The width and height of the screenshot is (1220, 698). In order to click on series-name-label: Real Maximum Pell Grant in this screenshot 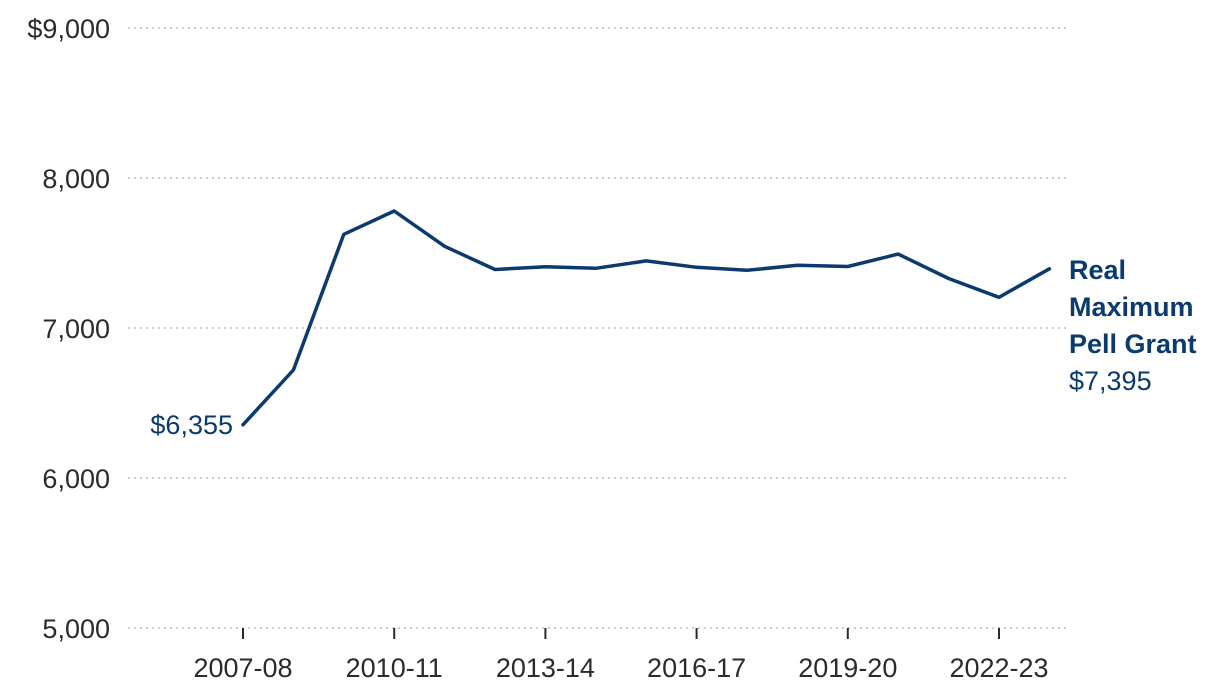, I will do `click(1135, 307)`.